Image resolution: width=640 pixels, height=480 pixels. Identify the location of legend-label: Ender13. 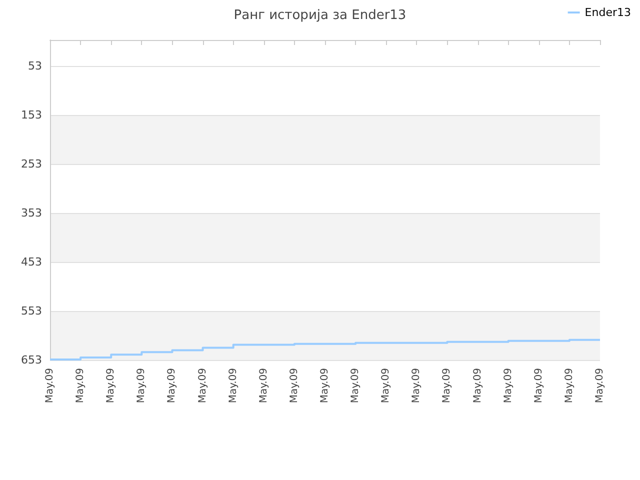
(608, 12).